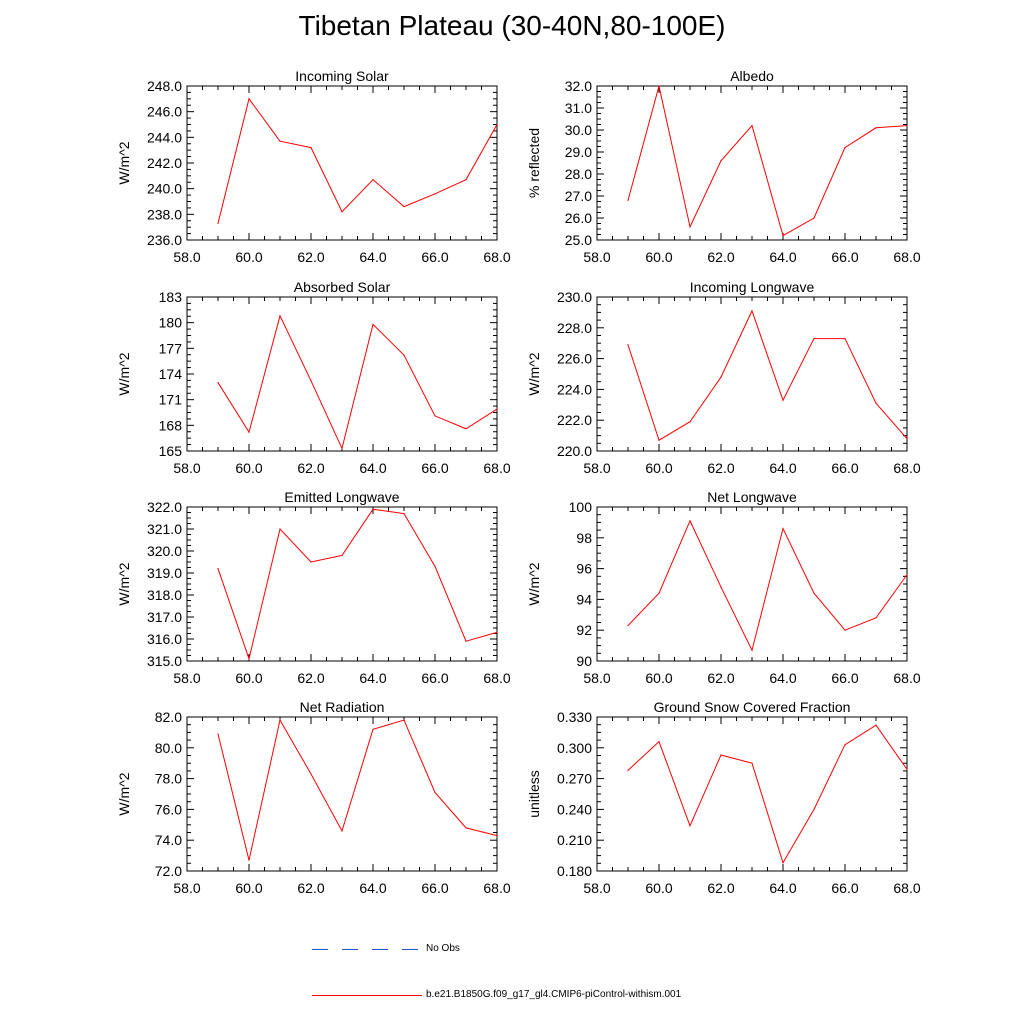 The height and width of the screenshot is (1024, 1024). Describe the element at coordinates (341, 497) in the screenshot. I see `chart-title: Emitted Longwave` at that location.